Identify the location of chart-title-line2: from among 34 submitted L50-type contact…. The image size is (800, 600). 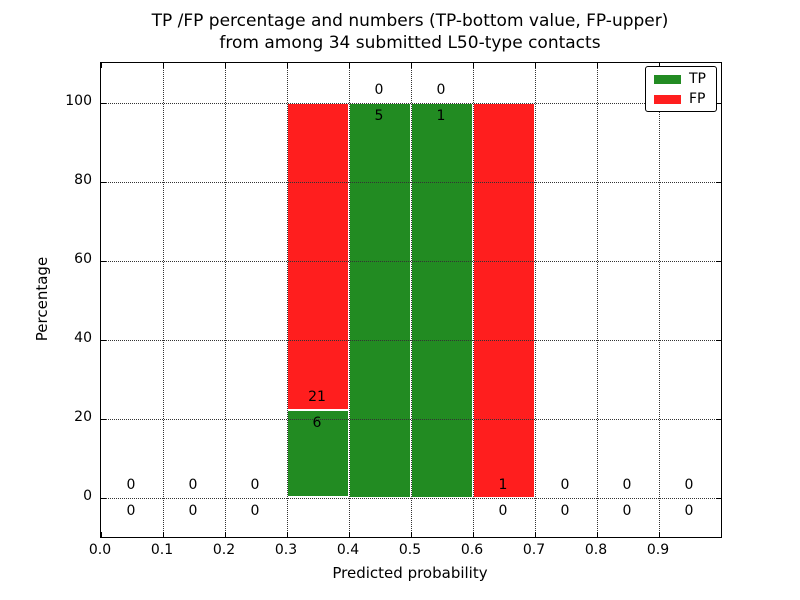
(410, 43).